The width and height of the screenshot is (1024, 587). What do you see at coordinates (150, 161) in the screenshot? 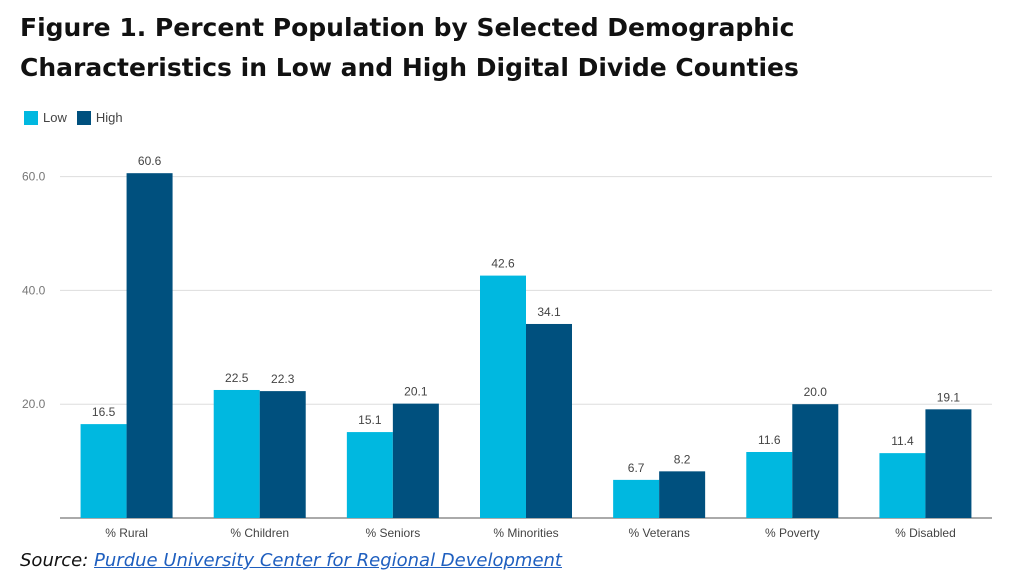
I see `data-label-high: 60.6` at bounding box center [150, 161].